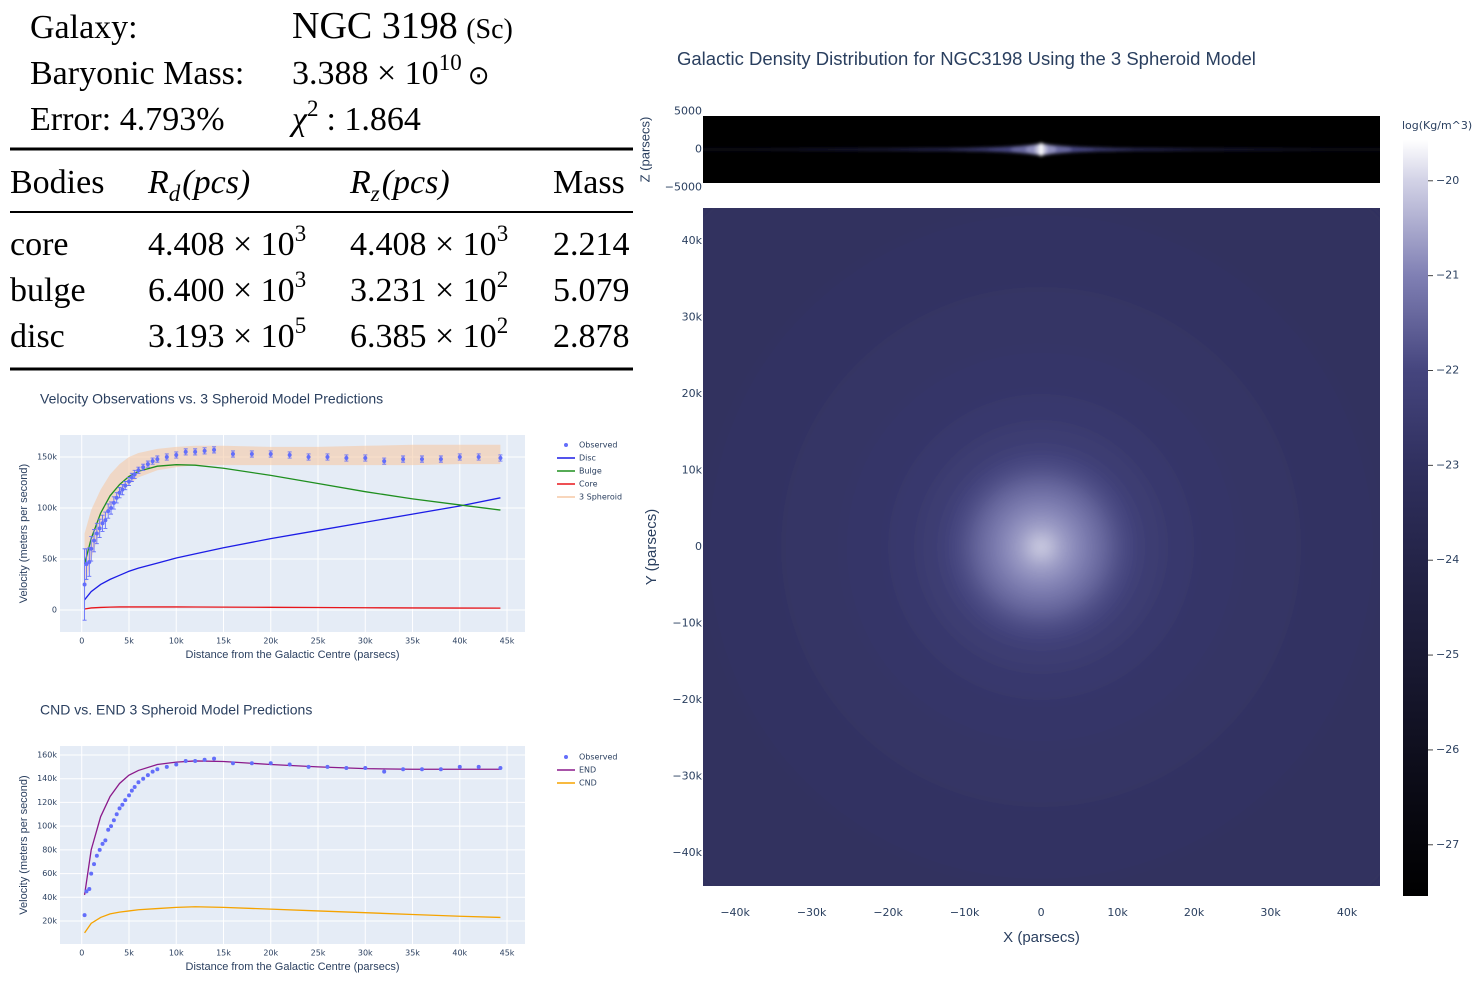  I want to click on y-tick-label: 150k, so click(47, 457).